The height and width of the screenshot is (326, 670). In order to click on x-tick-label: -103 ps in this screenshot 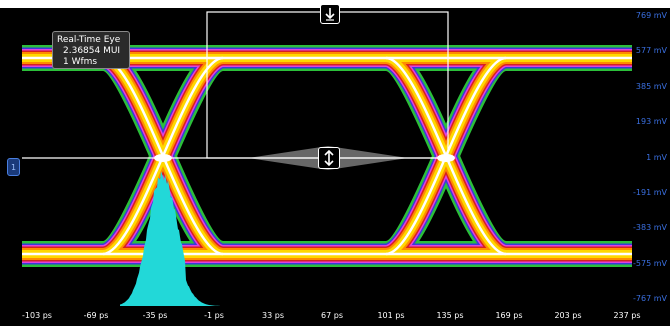, I will do `click(37, 315)`.